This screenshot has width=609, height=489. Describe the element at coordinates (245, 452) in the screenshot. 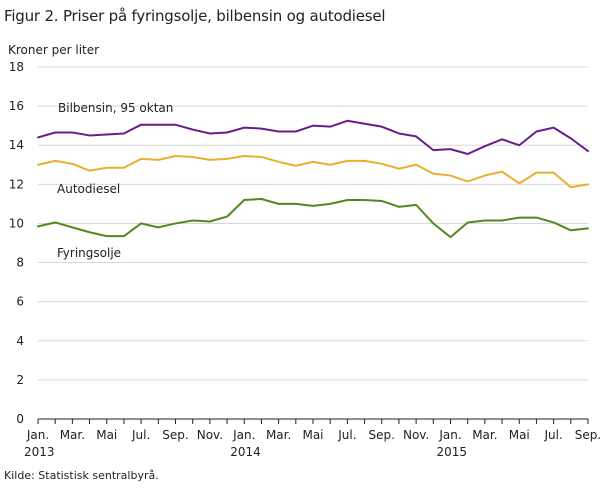

I see `x-year-label: 2014` at that location.